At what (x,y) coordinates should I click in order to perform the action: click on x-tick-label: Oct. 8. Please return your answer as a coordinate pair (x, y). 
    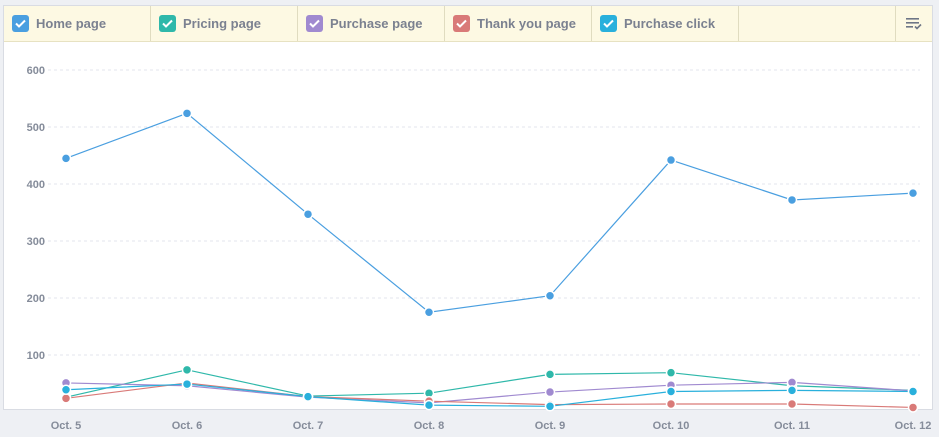
    Looking at the image, I should click on (429, 426).